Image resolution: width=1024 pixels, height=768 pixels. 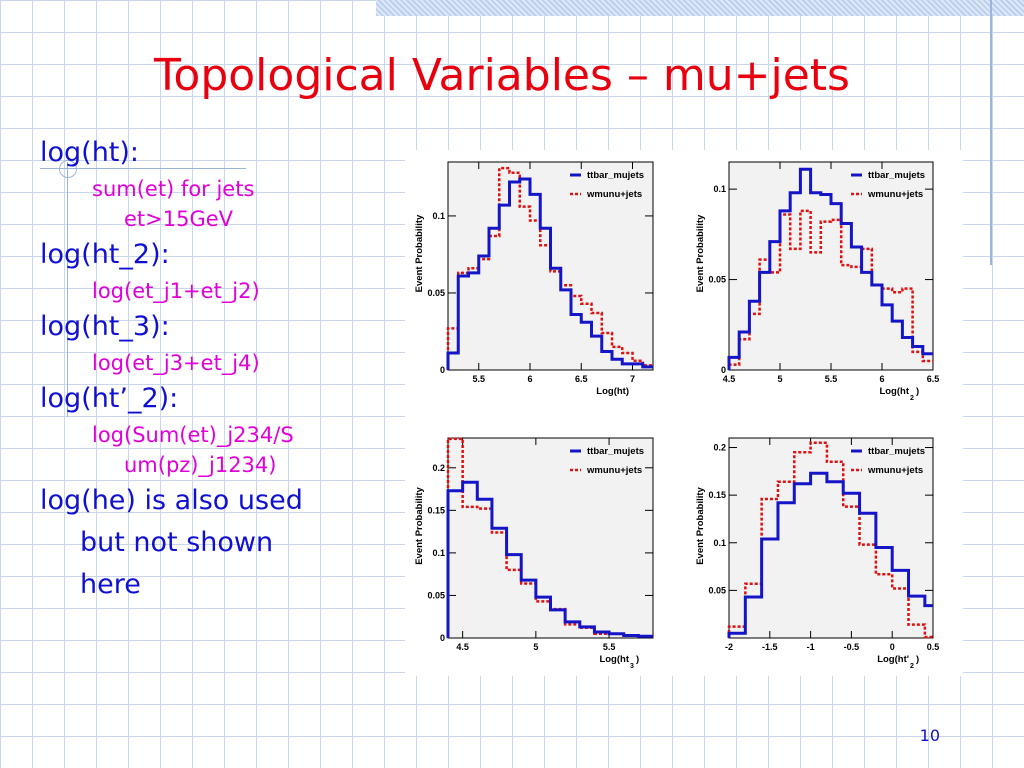 I want to click on slide-title: Topological Variables – mu+jets, so click(x=502, y=75).